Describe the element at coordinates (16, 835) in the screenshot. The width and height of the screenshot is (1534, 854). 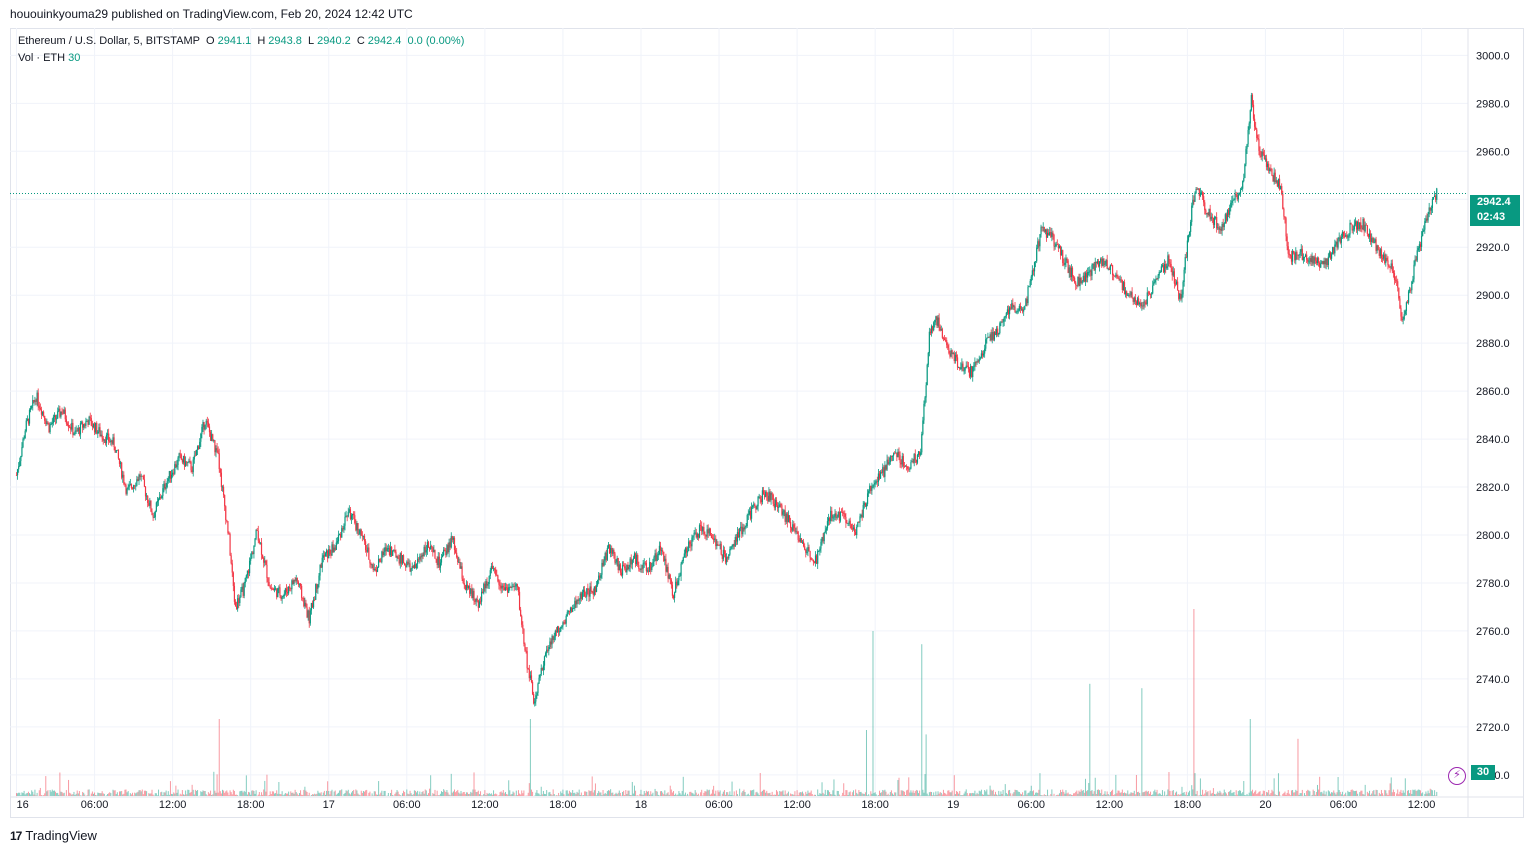
I see `tradingview-logo-icon: 17` at that location.